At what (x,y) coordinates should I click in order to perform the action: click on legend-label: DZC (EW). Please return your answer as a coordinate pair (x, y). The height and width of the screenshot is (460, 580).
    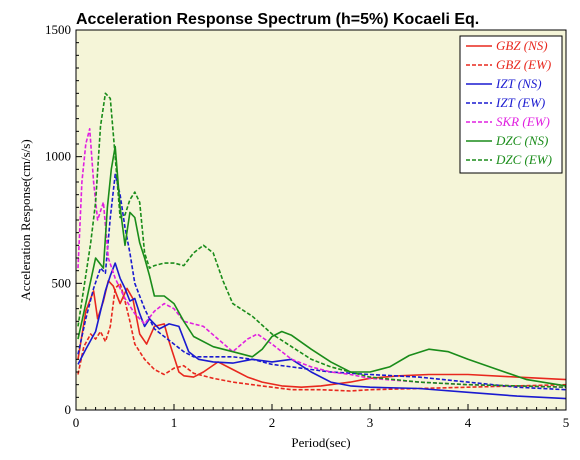
    Looking at the image, I should click on (523, 159).